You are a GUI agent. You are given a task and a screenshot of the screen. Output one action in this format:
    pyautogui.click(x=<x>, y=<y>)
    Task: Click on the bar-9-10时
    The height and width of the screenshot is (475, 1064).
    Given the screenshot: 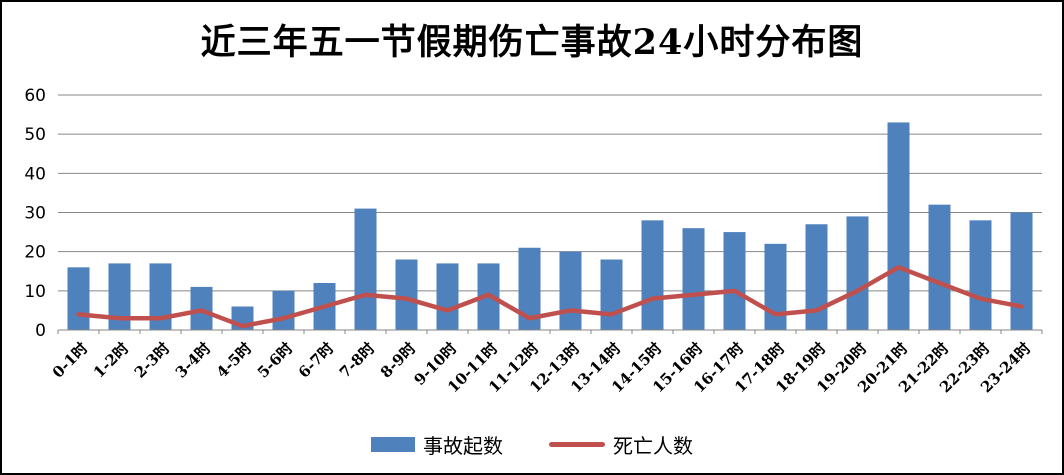 What is the action you would take?
    pyautogui.click(x=447, y=296)
    